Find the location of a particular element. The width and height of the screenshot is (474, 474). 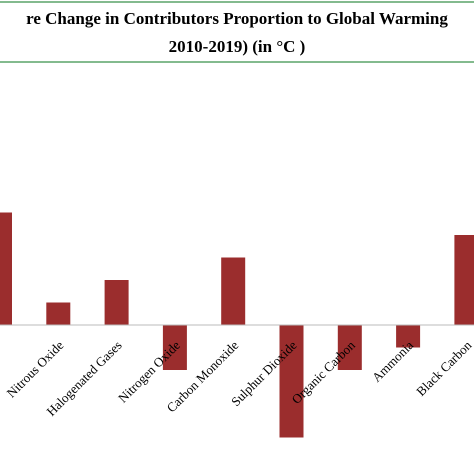

x-tick-label: Ammonia is located at coordinates (393, 361).